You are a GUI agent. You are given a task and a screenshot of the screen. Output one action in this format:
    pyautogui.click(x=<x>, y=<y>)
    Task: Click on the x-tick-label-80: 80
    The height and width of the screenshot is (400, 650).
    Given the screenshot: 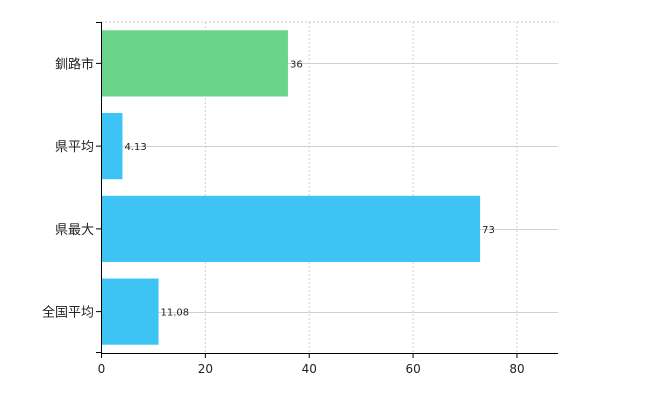 What is the action you would take?
    pyautogui.click(x=516, y=369)
    